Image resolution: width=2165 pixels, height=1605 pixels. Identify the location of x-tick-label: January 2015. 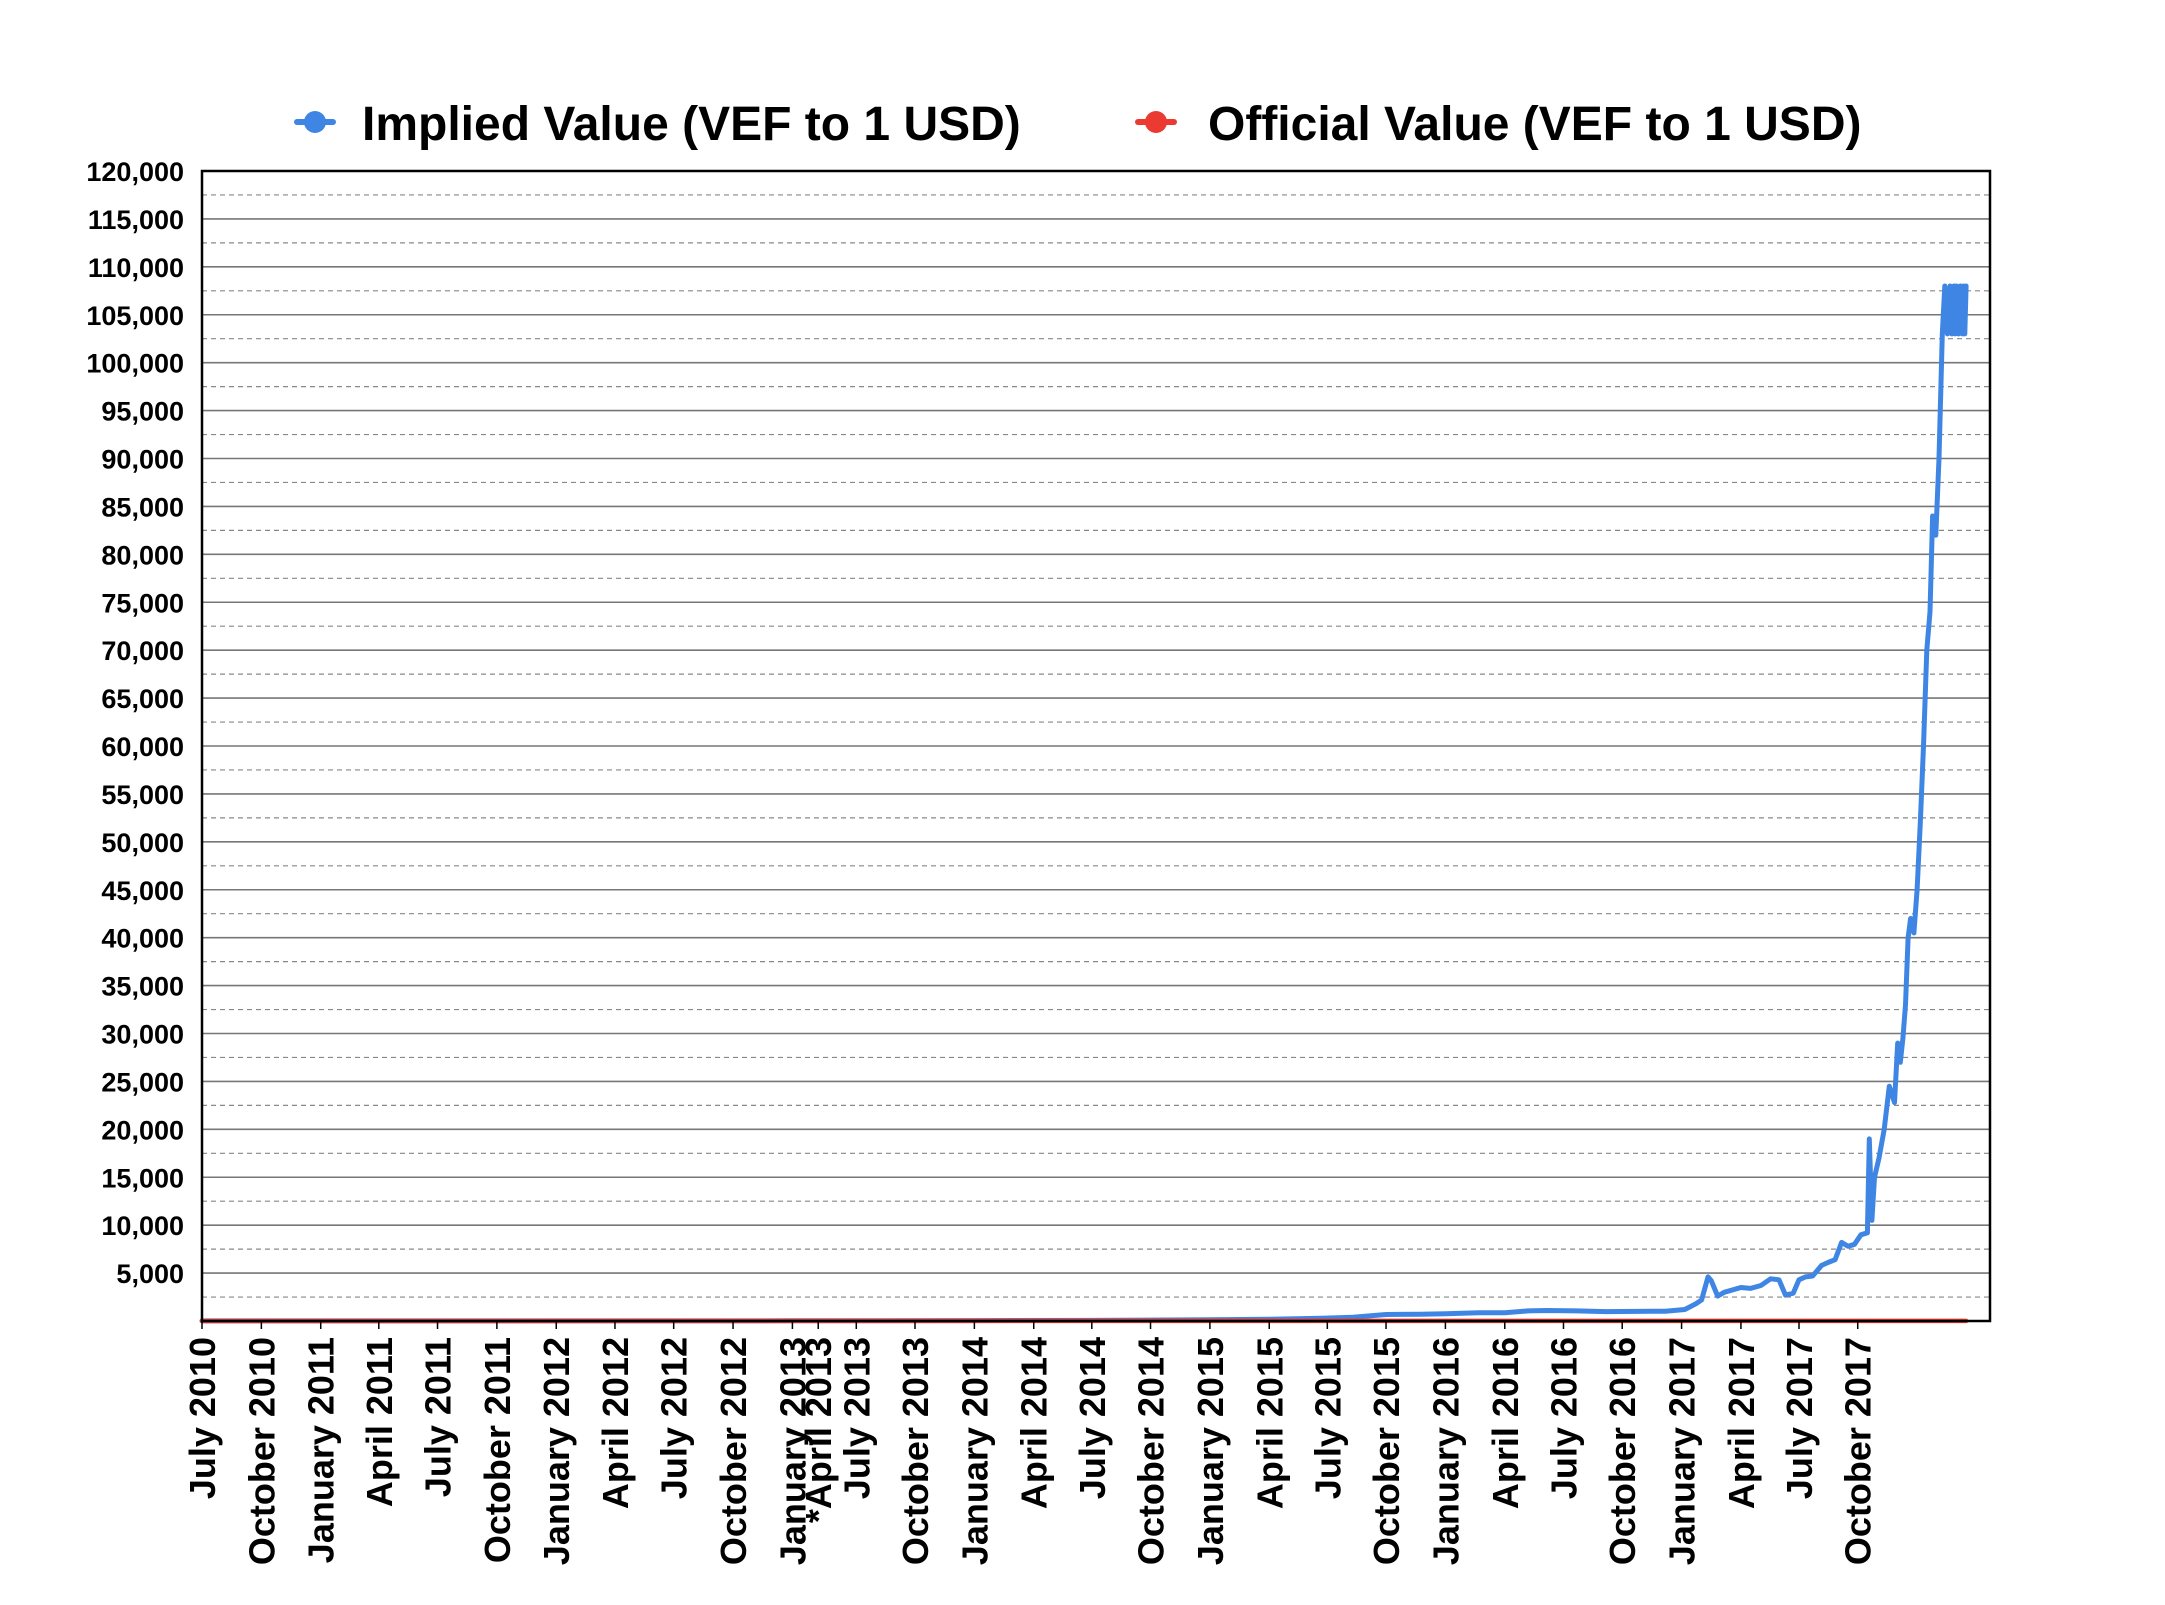
(1210, 1451).